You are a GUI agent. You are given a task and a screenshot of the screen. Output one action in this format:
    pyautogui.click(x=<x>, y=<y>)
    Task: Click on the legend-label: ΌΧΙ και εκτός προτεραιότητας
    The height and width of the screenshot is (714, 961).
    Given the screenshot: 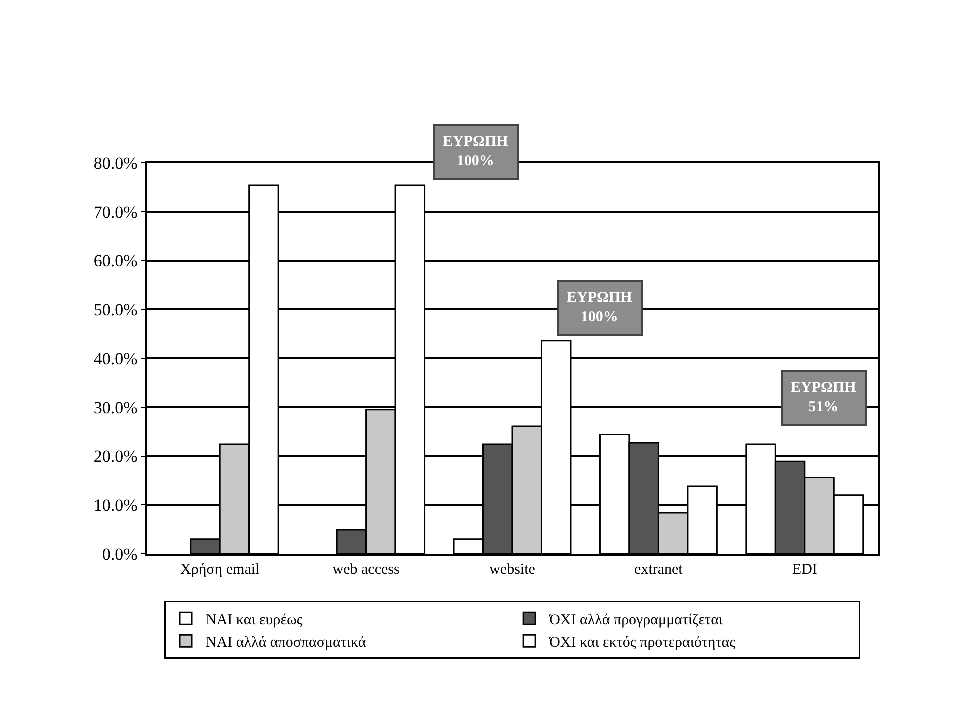 What is the action you would take?
    pyautogui.click(x=642, y=643)
    